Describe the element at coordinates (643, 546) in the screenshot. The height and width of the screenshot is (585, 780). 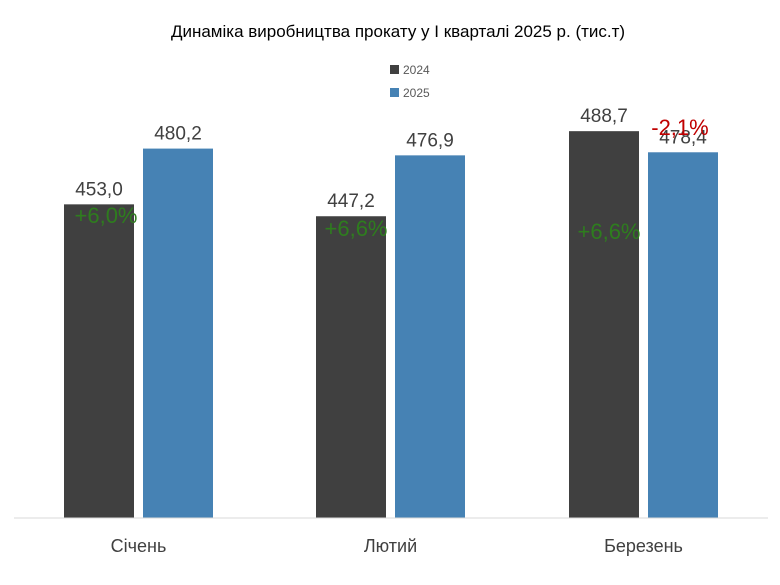
I see `category-label-mar: Березень` at that location.